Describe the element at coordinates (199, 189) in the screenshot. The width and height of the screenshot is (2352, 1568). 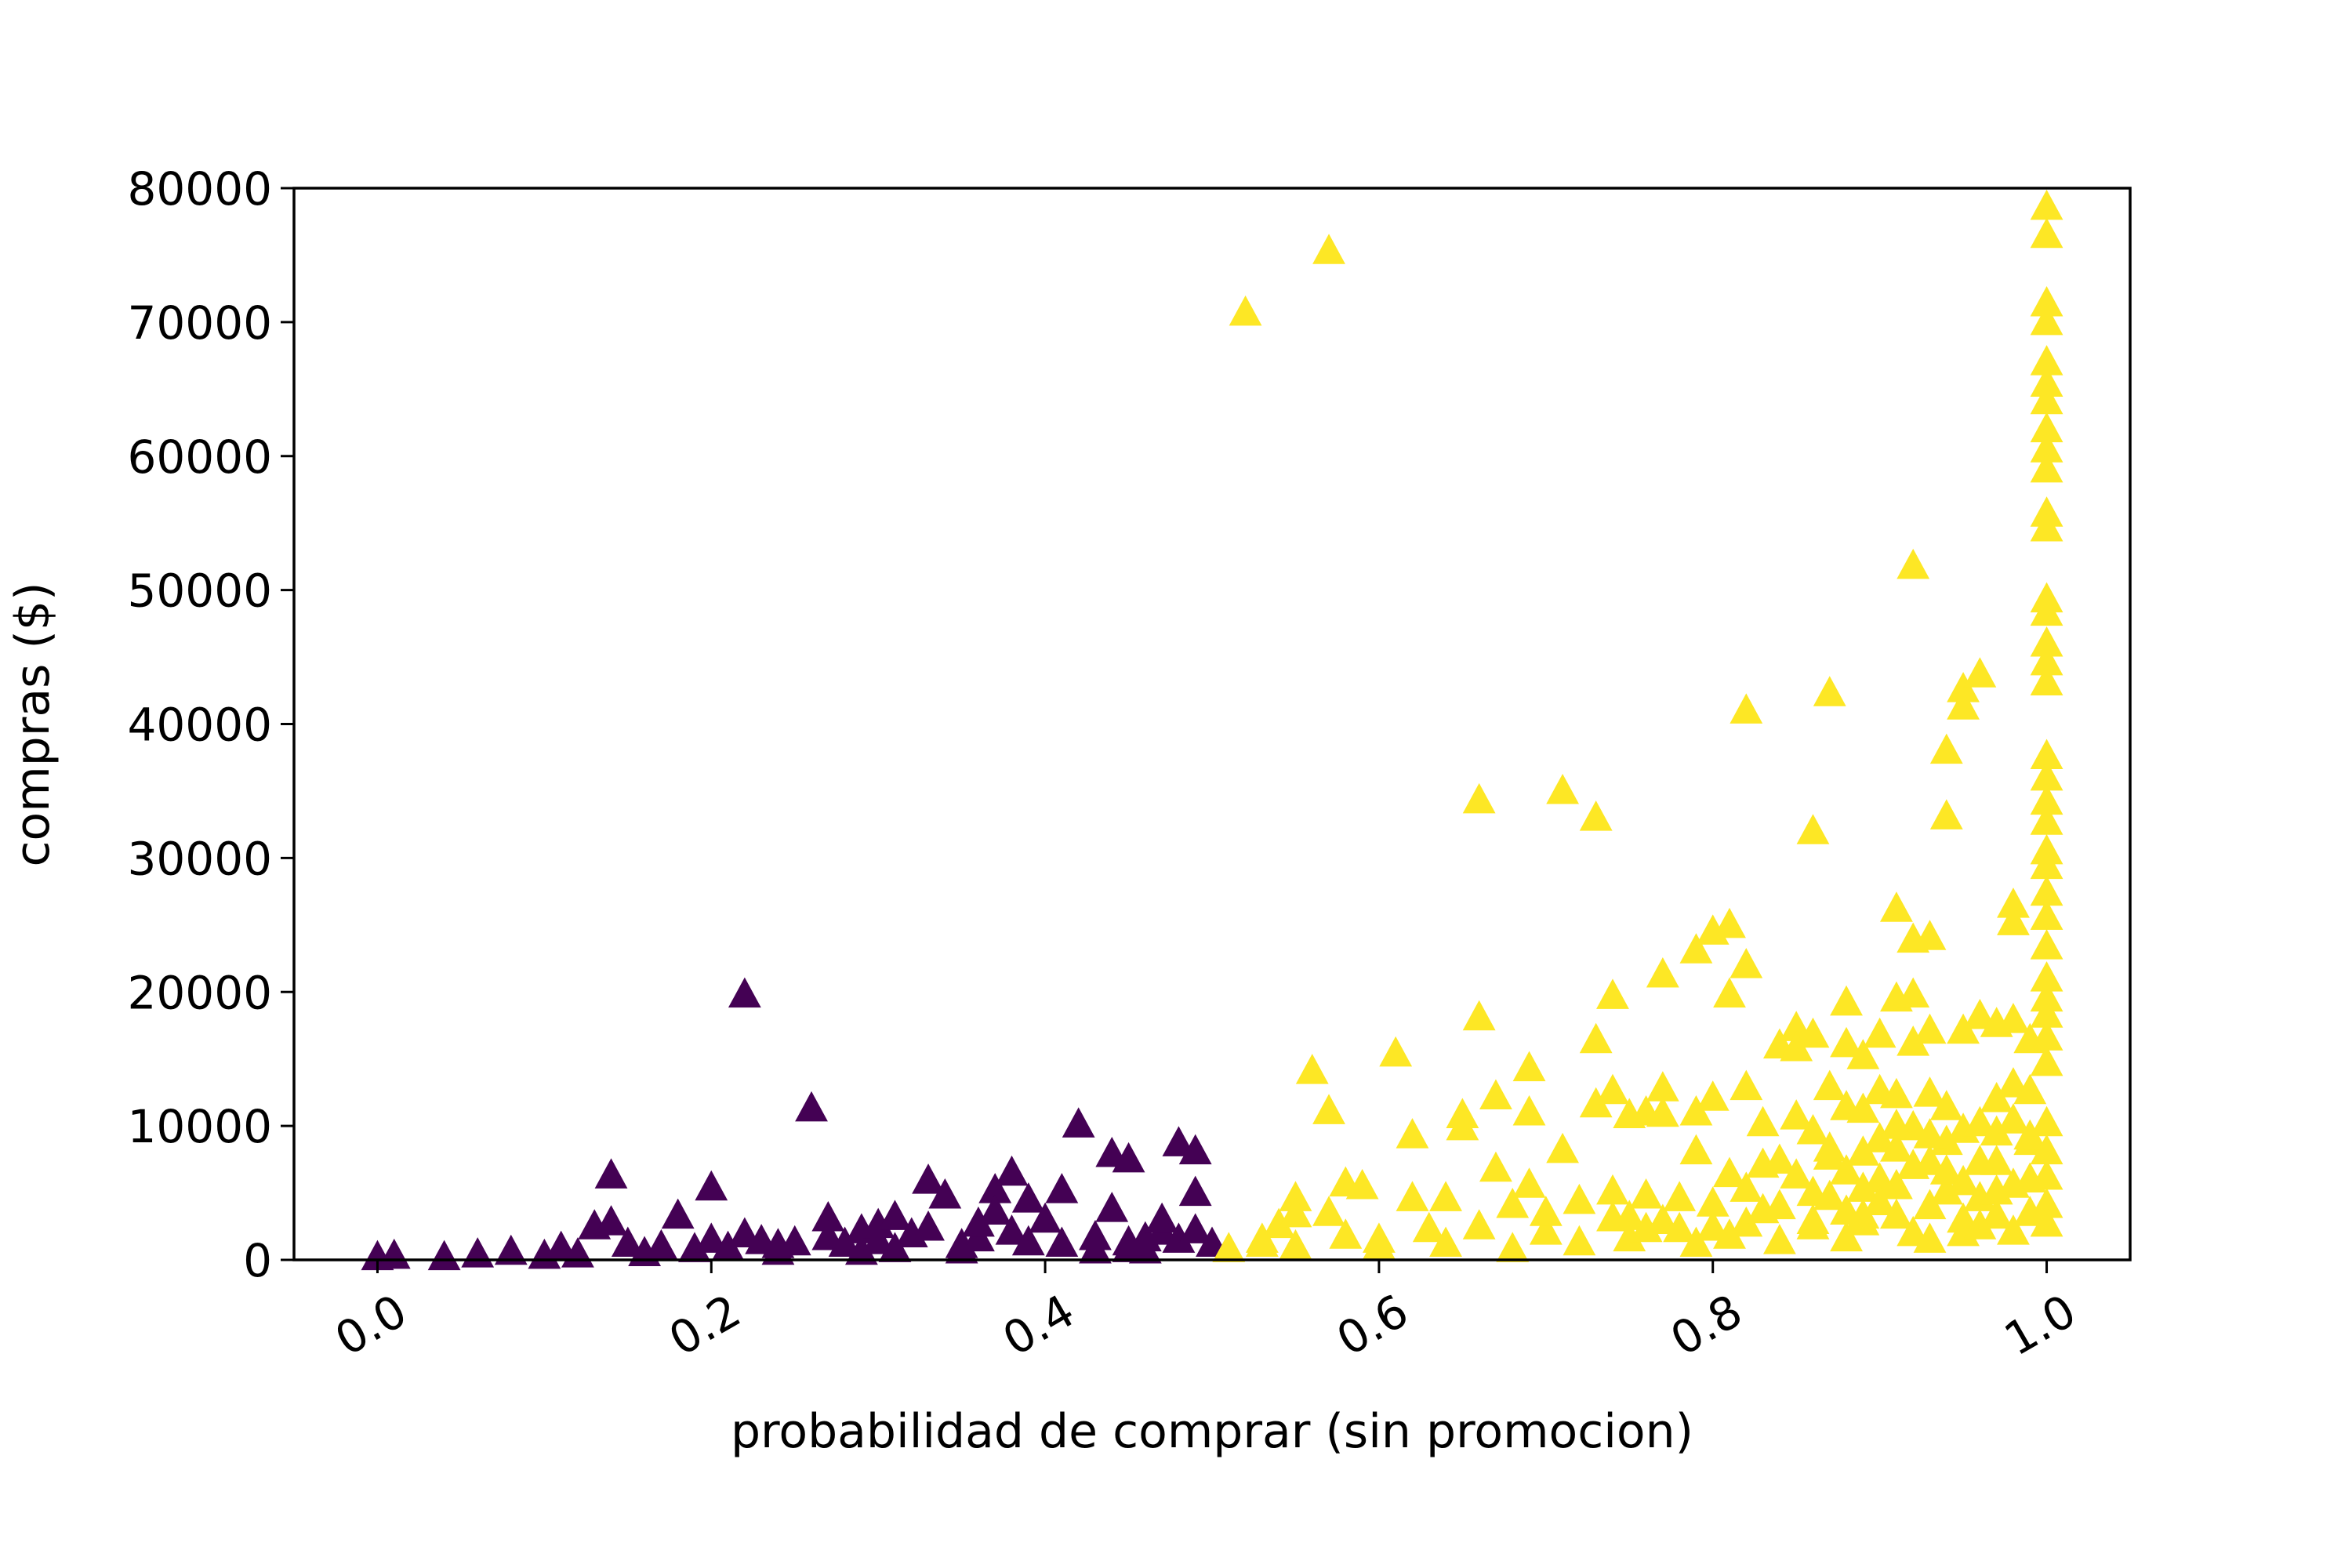
I see `y-tick-label: 80000` at that location.